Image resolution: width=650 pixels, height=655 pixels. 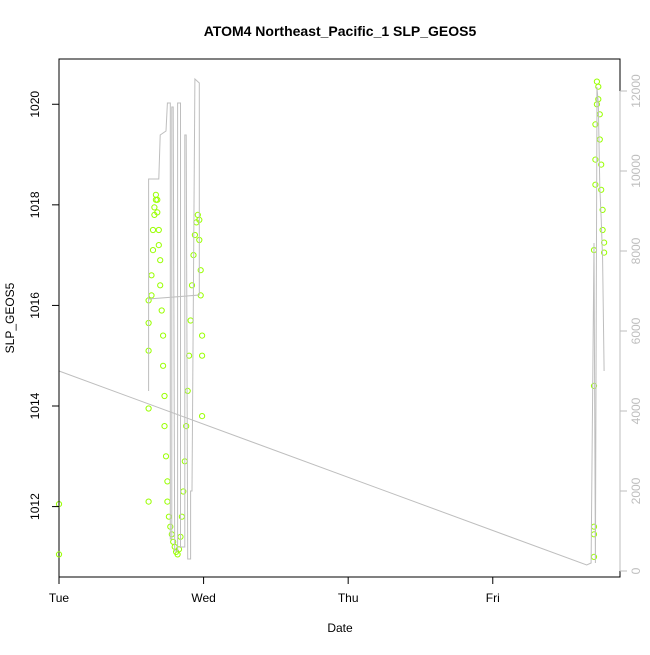 What do you see at coordinates (636, 171) in the screenshot?
I see `y2-tick-label: 10000` at bounding box center [636, 171].